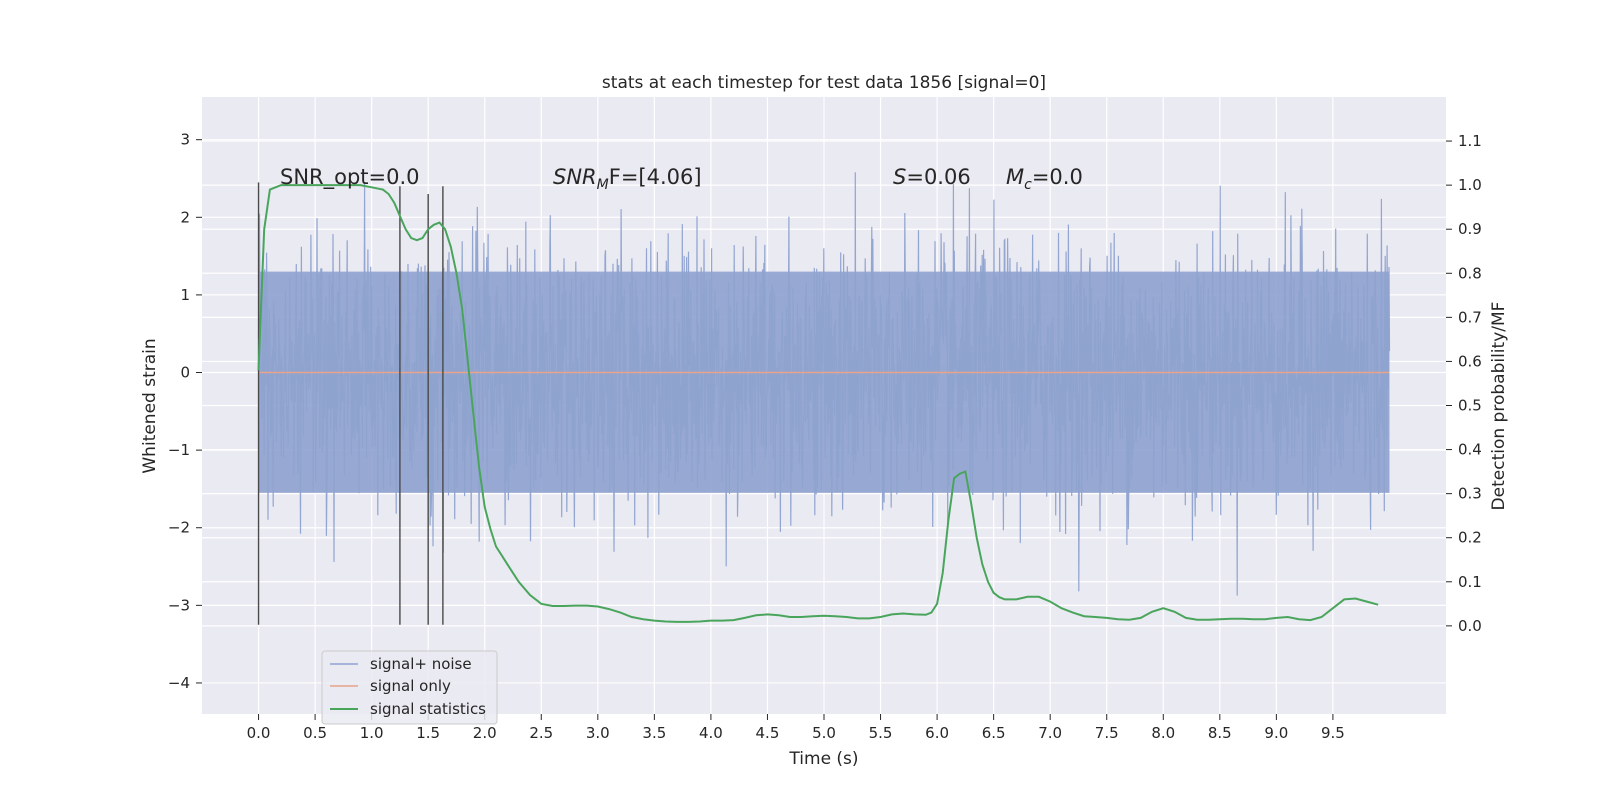 This screenshot has height=800, width=1600. What do you see at coordinates (655, 177) in the screenshot?
I see `annotation-snr-mf-rest: F=[4.06]` at bounding box center [655, 177].